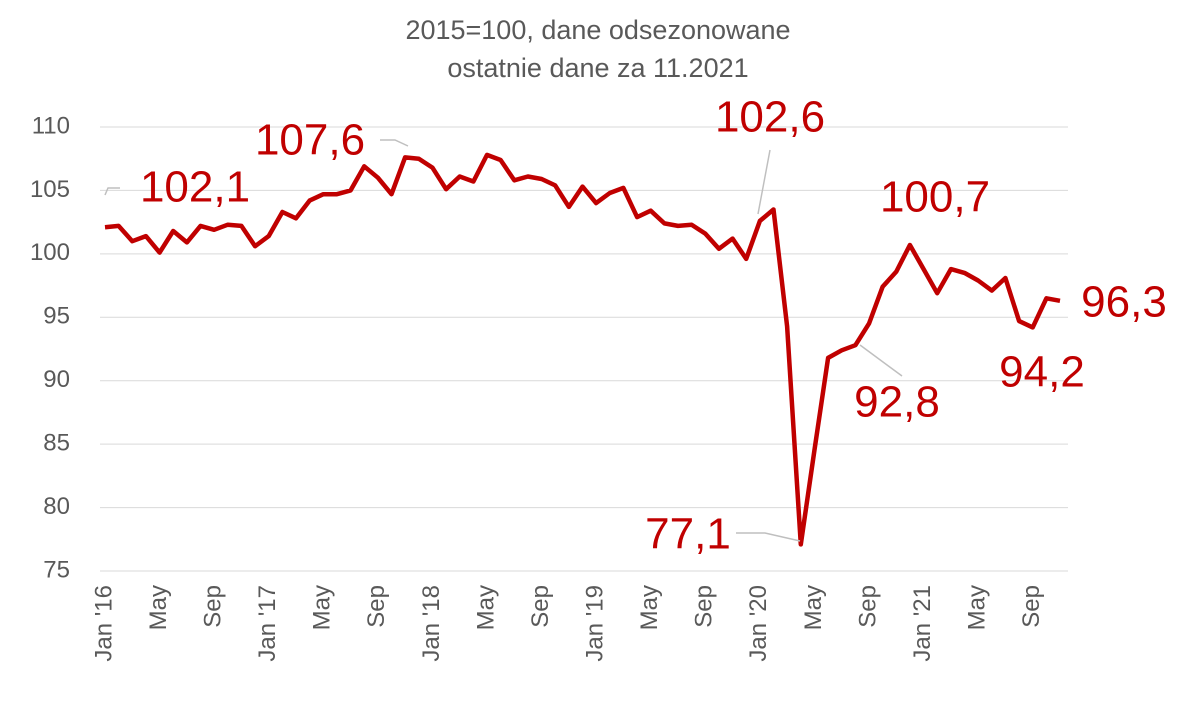 Image resolution: width=1195 pixels, height=703 pixels. I want to click on x-tick-label: Jan '17, so click(267, 623).